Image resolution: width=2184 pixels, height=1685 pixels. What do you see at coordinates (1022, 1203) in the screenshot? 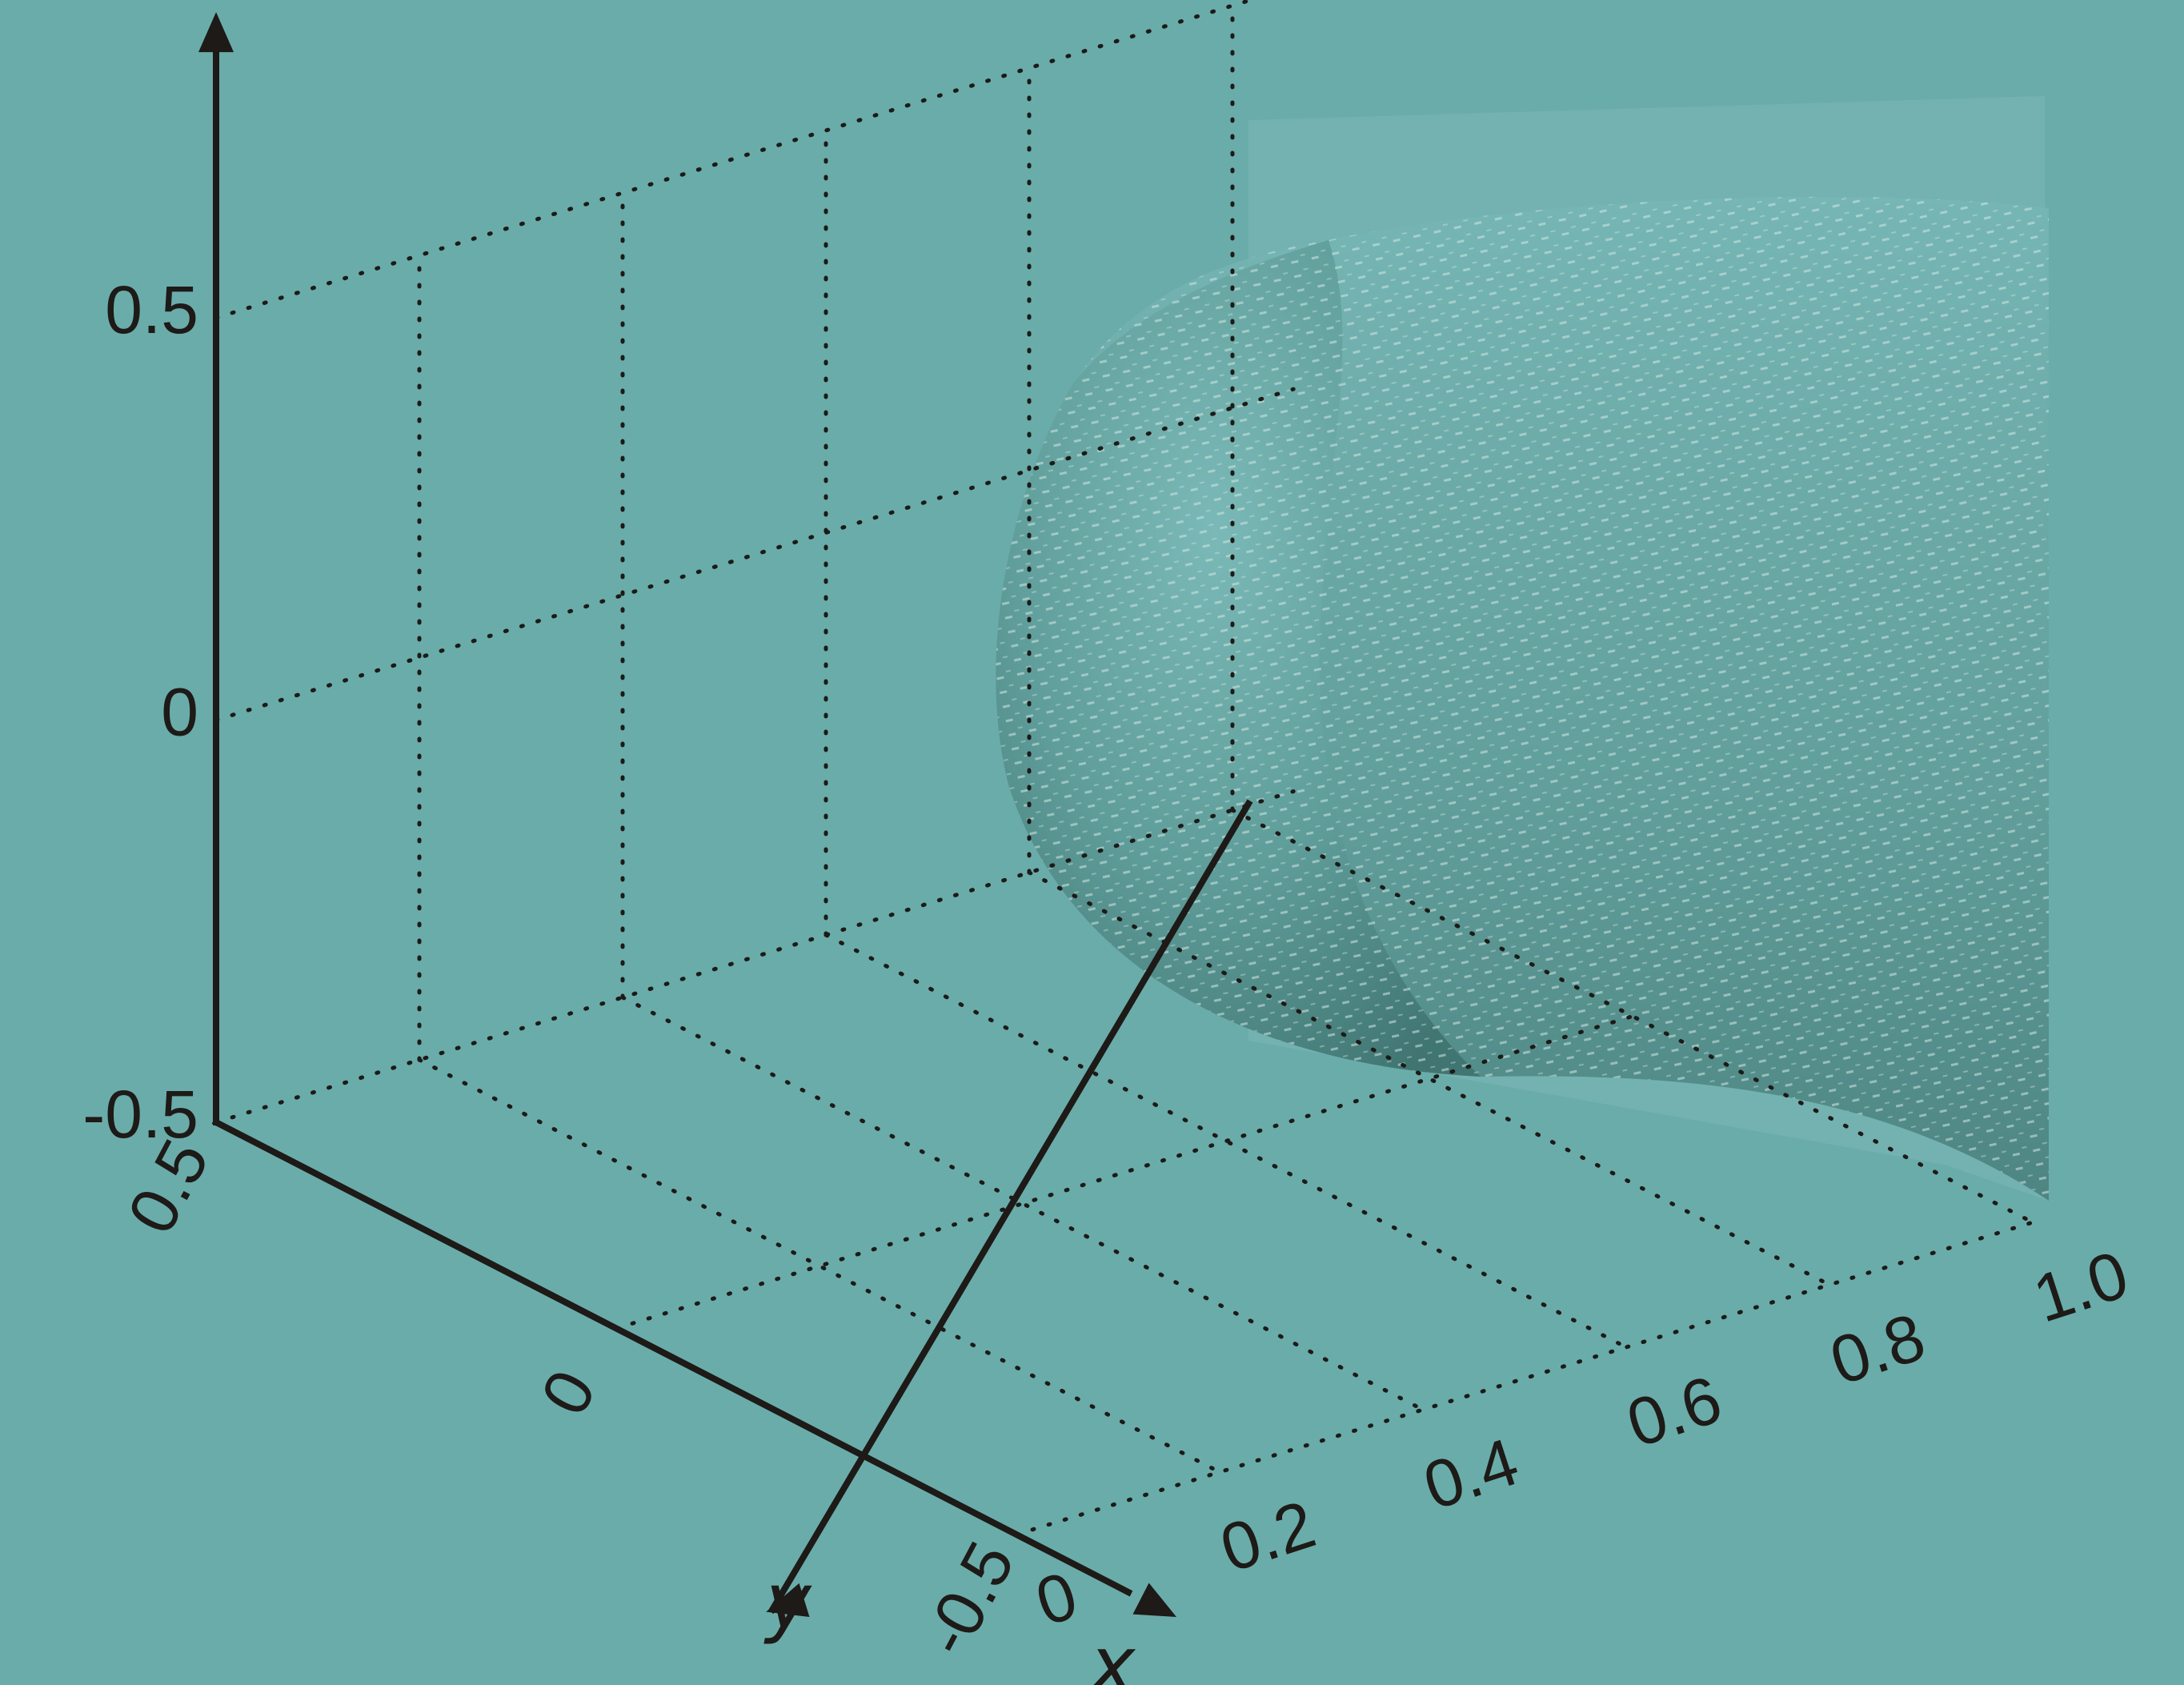
I see `grid-line-floor-y-0.4` at bounding box center [1022, 1203].